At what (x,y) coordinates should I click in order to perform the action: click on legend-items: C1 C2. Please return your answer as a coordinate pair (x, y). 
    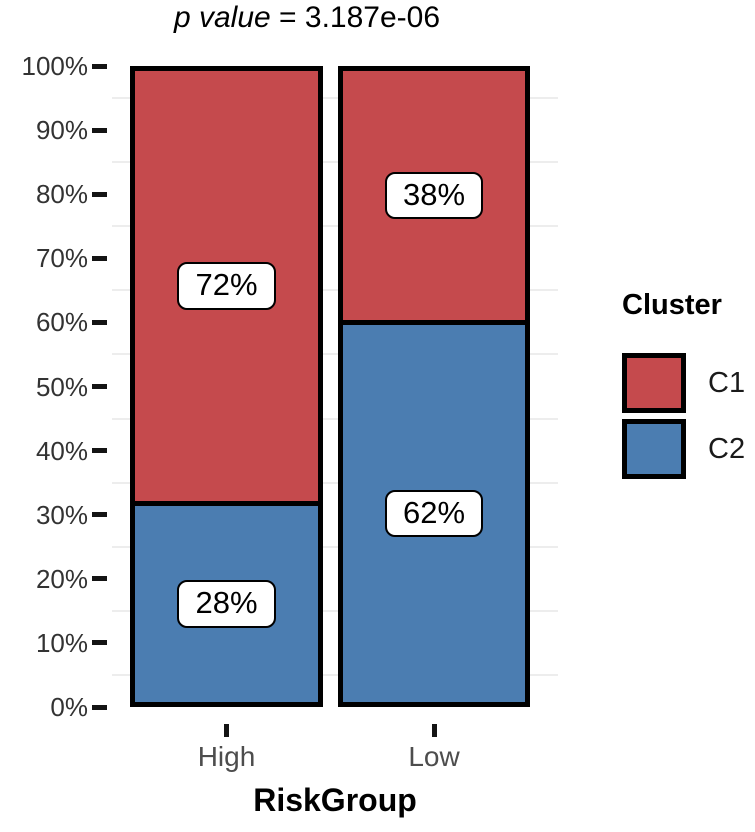
    Looking at the image, I should click on (683, 416).